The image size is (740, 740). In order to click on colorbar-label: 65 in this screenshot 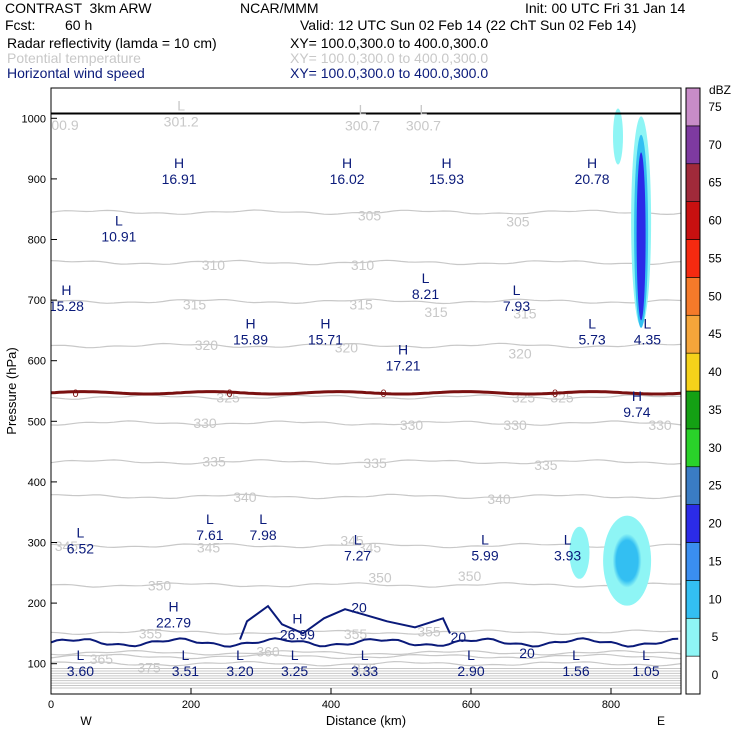, I will do `click(715, 183)`.